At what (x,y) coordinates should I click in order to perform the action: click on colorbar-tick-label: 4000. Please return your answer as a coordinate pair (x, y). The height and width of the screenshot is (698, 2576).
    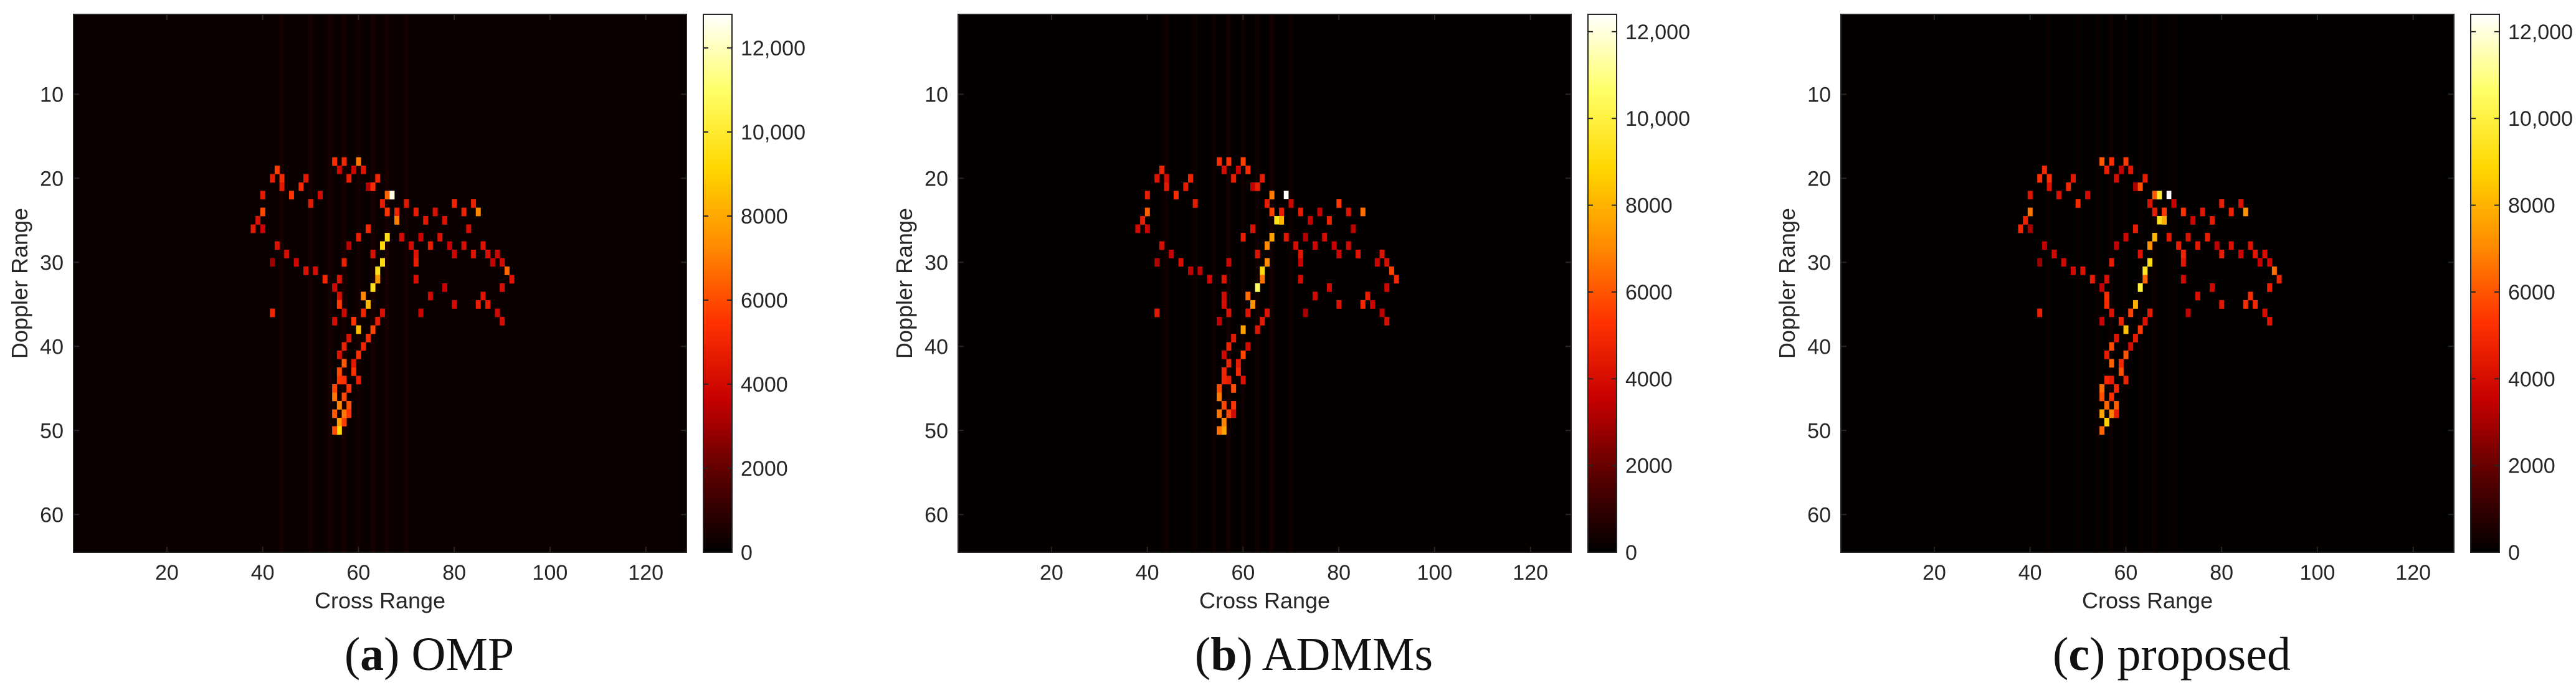
    Looking at the image, I should click on (764, 385).